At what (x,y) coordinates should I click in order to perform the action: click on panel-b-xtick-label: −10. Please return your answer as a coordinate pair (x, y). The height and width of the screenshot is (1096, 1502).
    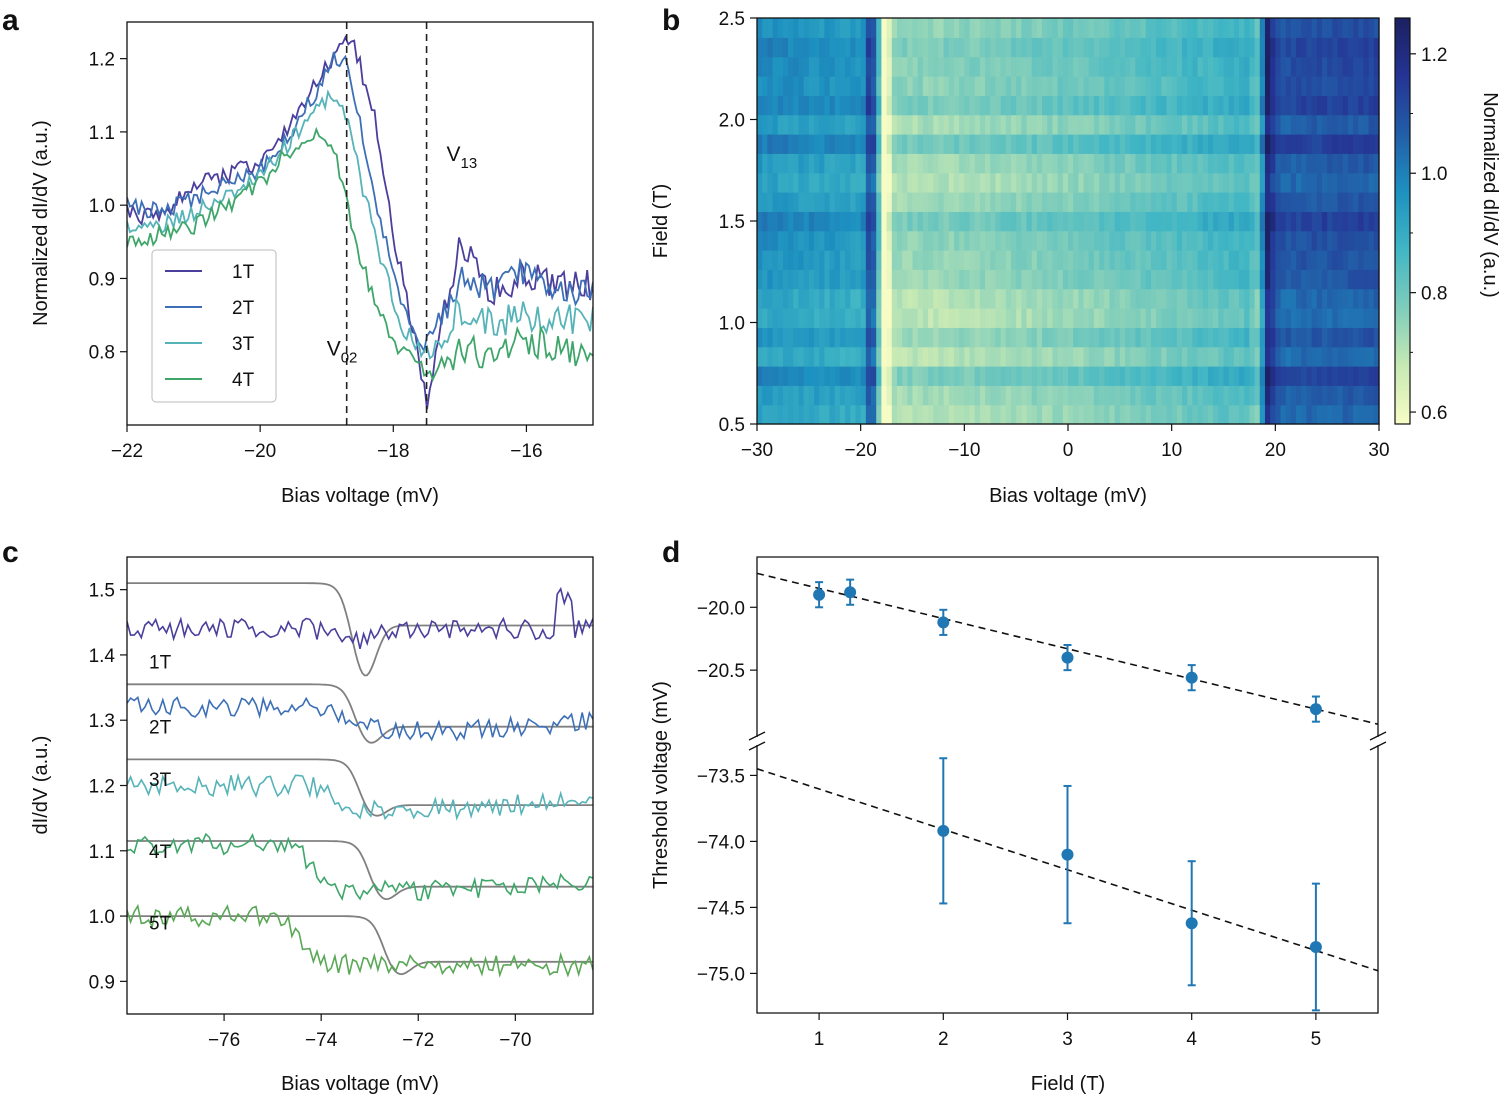
    Looking at the image, I should click on (964, 450).